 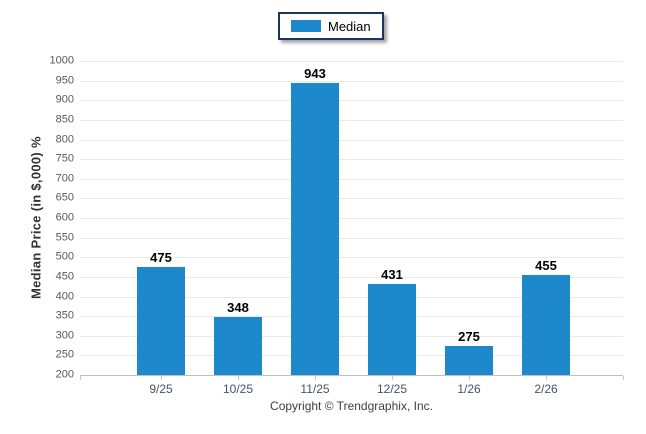 I want to click on y-tick-label: 750, so click(x=64, y=158).